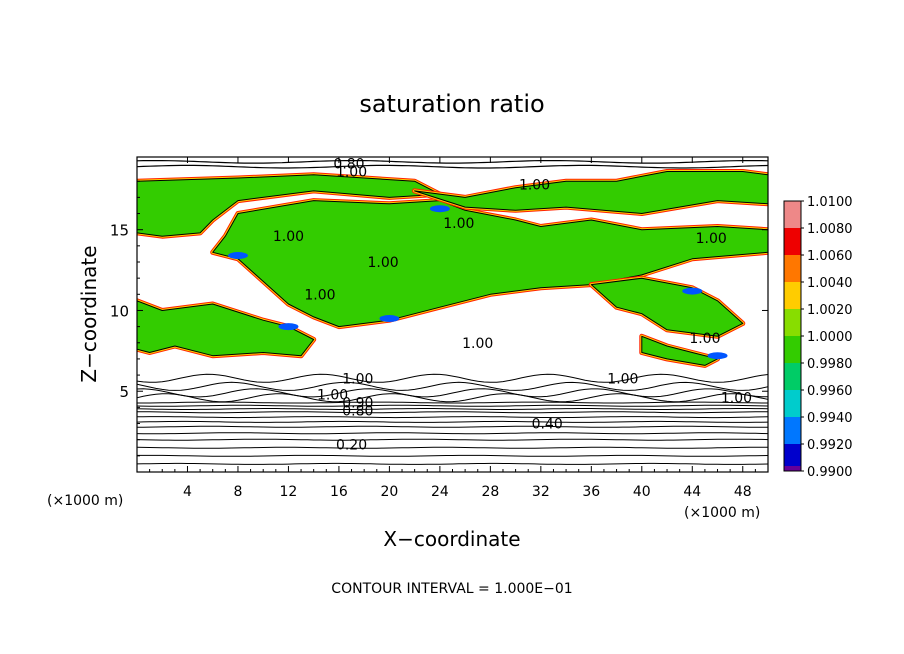 Image resolution: width=904 pixels, height=654 pixels. Describe the element at coordinates (642, 492) in the screenshot. I see `x-tick-label: 40` at that location.